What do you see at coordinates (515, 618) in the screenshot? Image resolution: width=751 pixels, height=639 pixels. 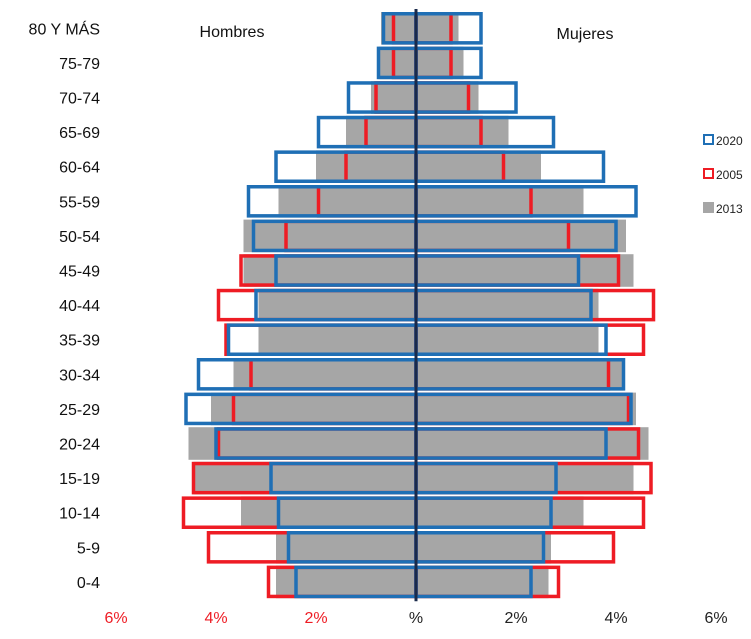 I see `x-tick-label-pos2: 2%` at bounding box center [515, 618].